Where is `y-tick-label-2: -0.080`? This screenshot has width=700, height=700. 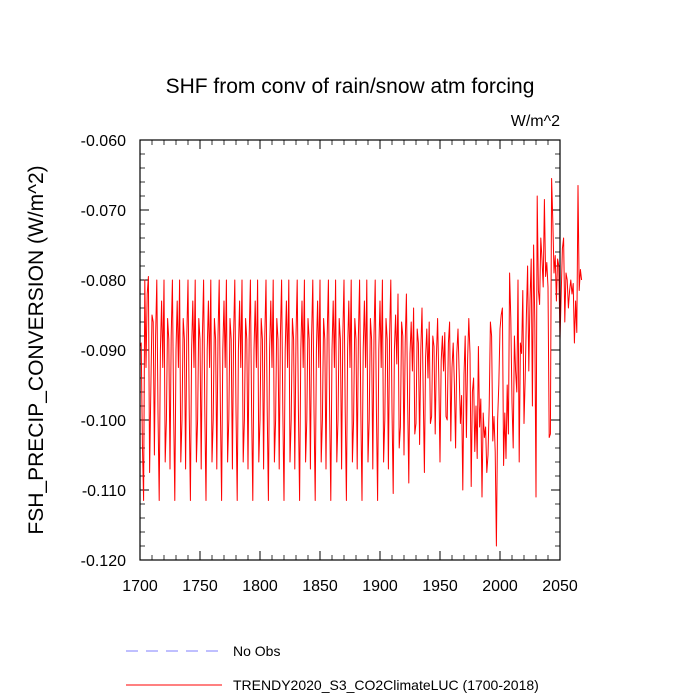
y-tick-label-2: -0.080 is located at coordinates (103, 281).